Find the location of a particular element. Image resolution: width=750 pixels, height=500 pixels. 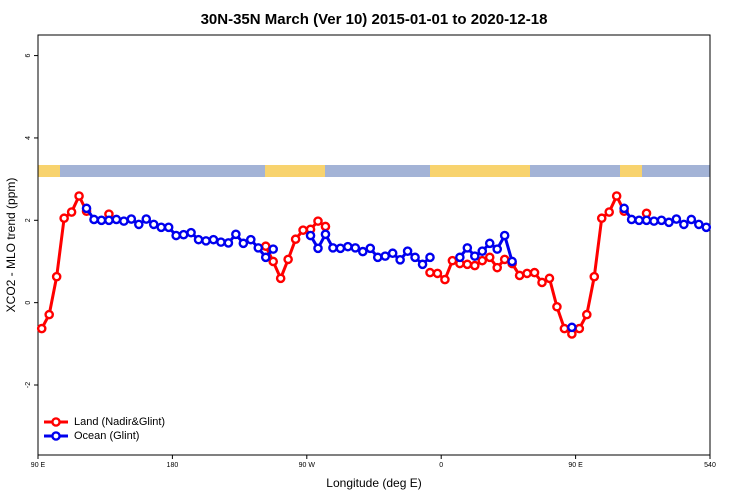

x-tick-label: 180 is located at coordinates (173, 465).